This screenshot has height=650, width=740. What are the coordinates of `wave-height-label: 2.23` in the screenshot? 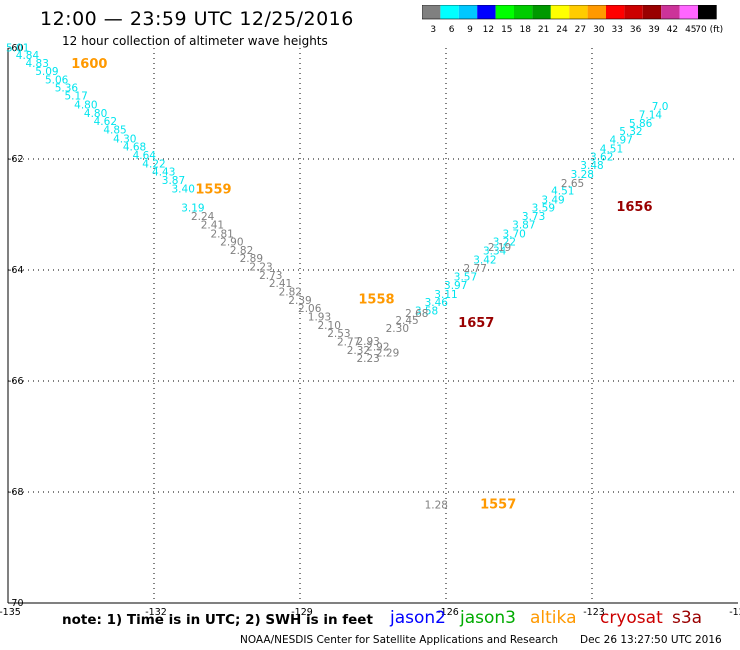 It's located at (260, 268).